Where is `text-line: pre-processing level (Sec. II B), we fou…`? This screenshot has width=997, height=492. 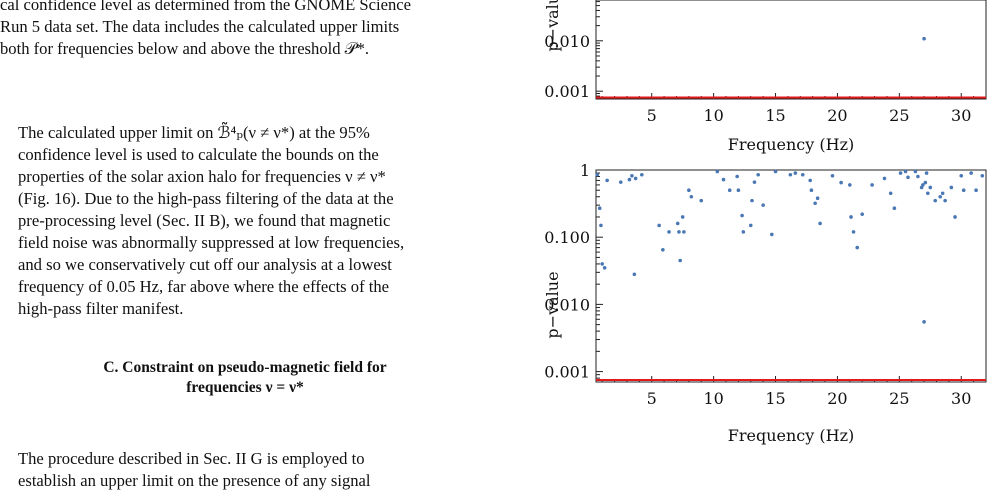
text-line: pre-processing level (Sec. II B), we fou… is located at coordinates (204, 220).